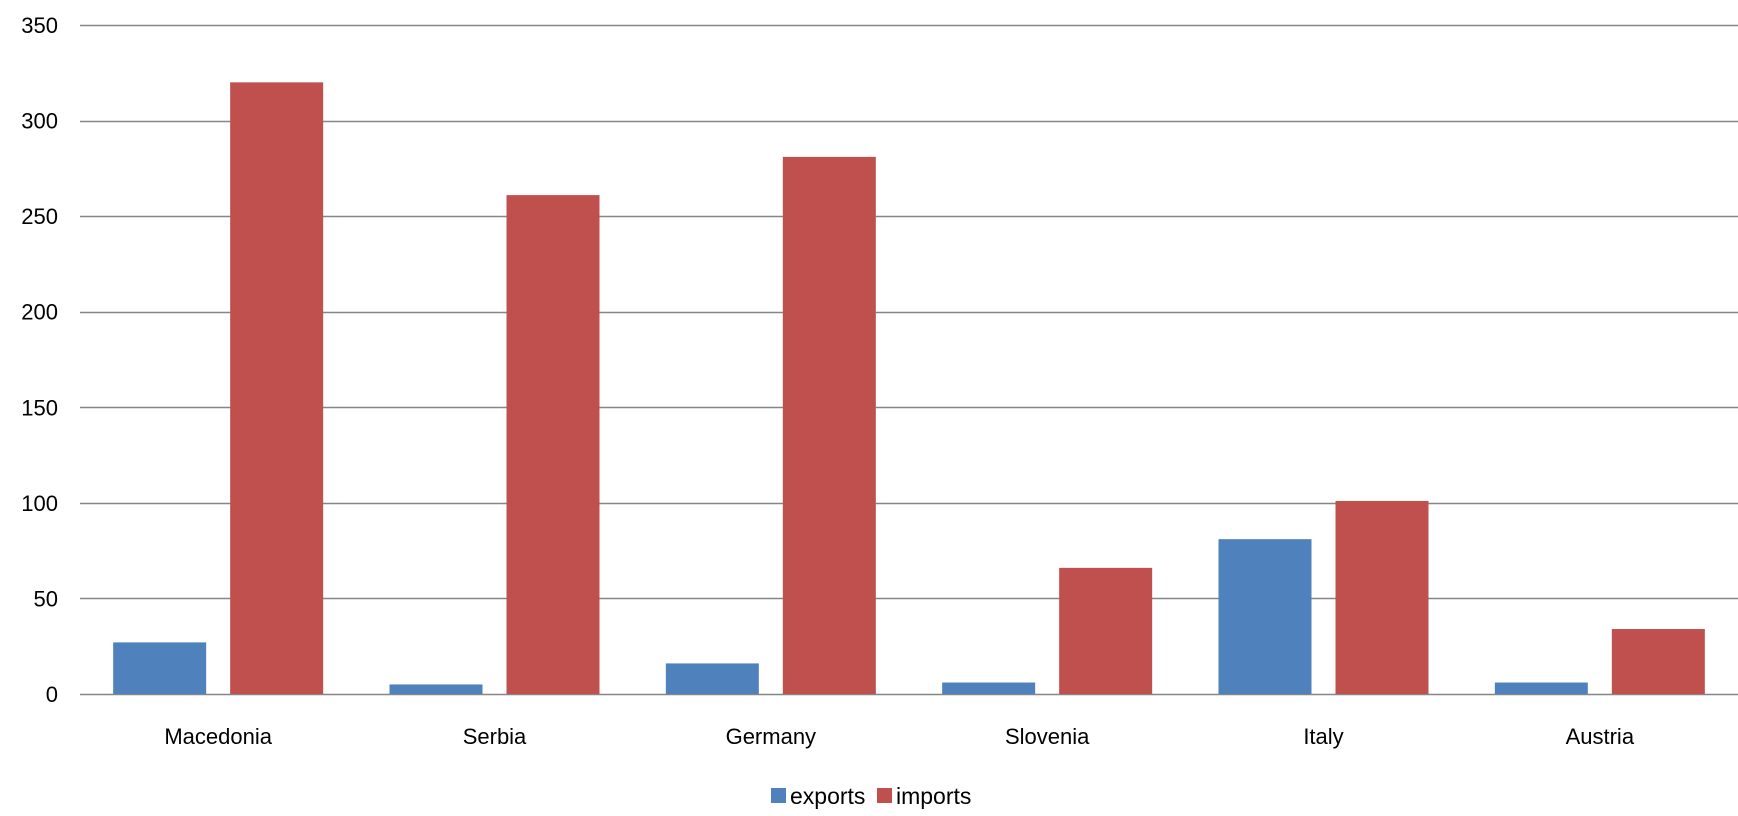 This screenshot has height=816, width=1738. What do you see at coordinates (1382, 597) in the screenshot?
I see `bar-imports-italy` at bounding box center [1382, 597].